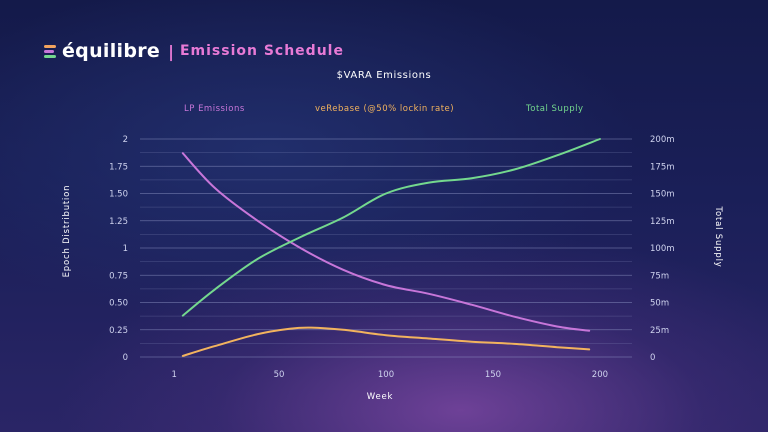 The height and width of the screenshot is (432, 768). What do you see at coordinates (600, 375) in the screenshot?
I see `x-tick-label: 200` at bounding box center [600, 375].